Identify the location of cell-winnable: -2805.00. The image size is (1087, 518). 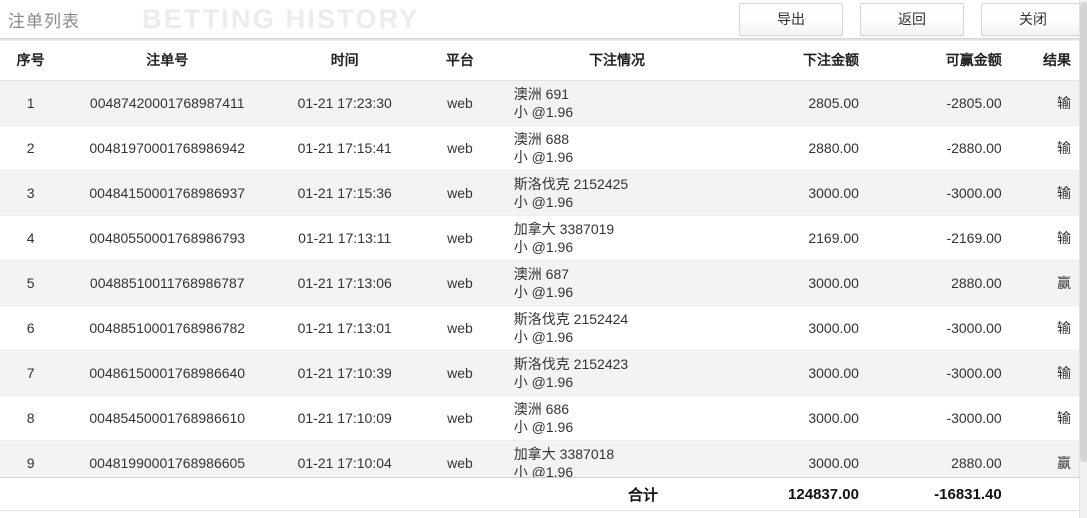
(944, 103).